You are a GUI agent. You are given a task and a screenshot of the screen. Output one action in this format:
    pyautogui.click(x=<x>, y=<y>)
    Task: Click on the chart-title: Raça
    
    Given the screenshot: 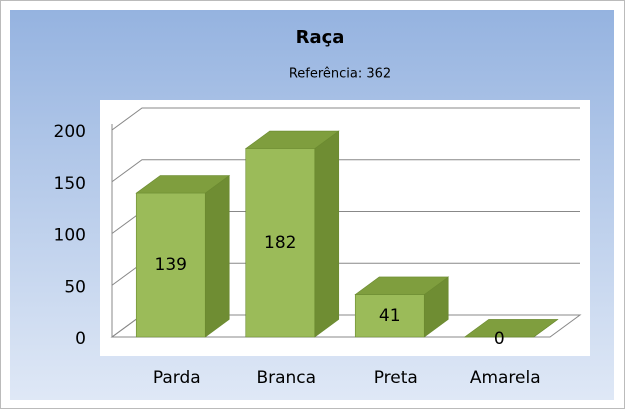 What is the action you would take?
    pyautogui.click(x=320, y=37)
    